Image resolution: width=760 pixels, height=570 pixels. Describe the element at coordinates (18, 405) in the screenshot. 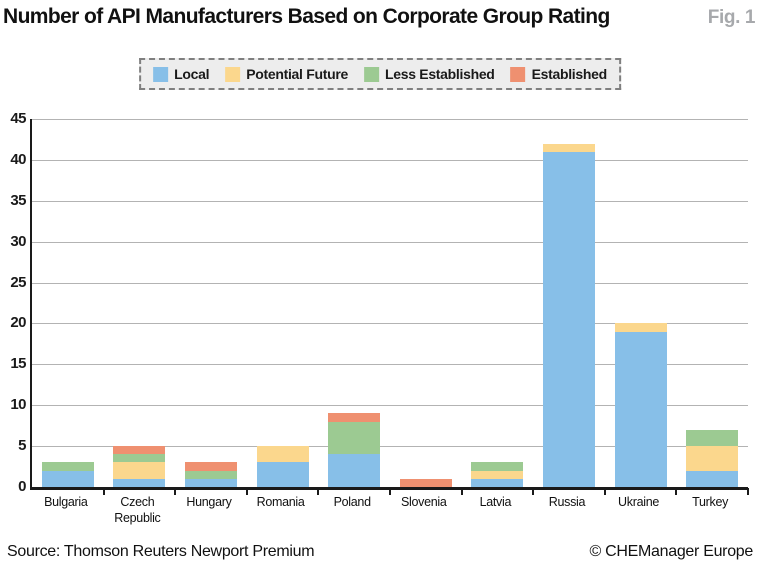

I see `y-axis-tick-label-10: 10` at that location.